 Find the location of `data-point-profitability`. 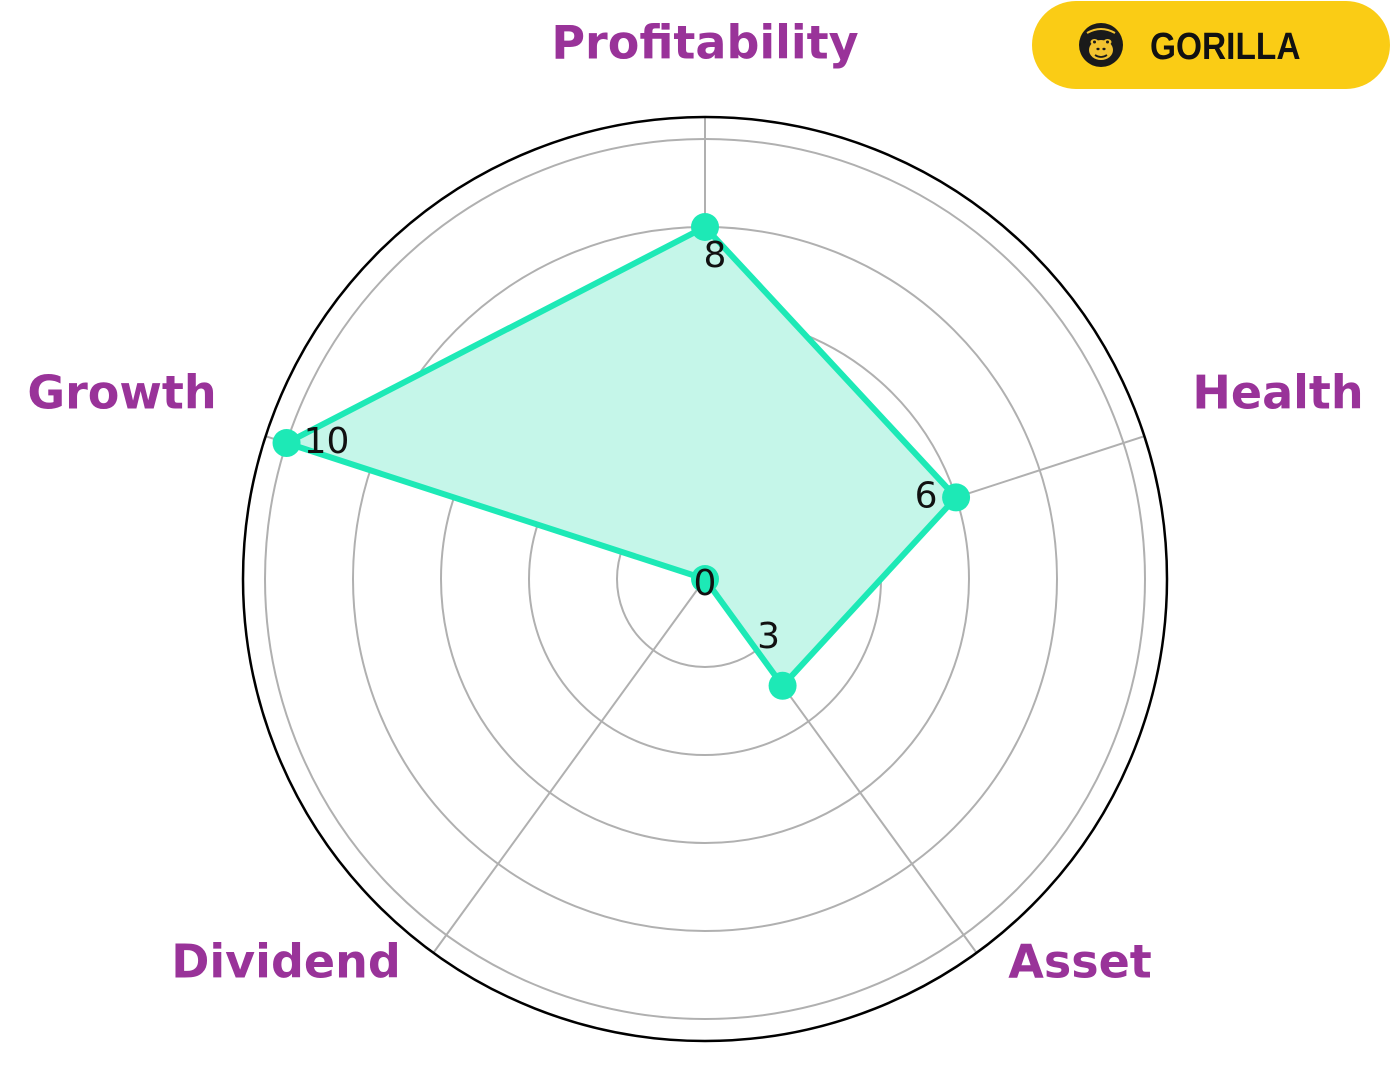

data-point-profitability is located at coordinates (705, 227).